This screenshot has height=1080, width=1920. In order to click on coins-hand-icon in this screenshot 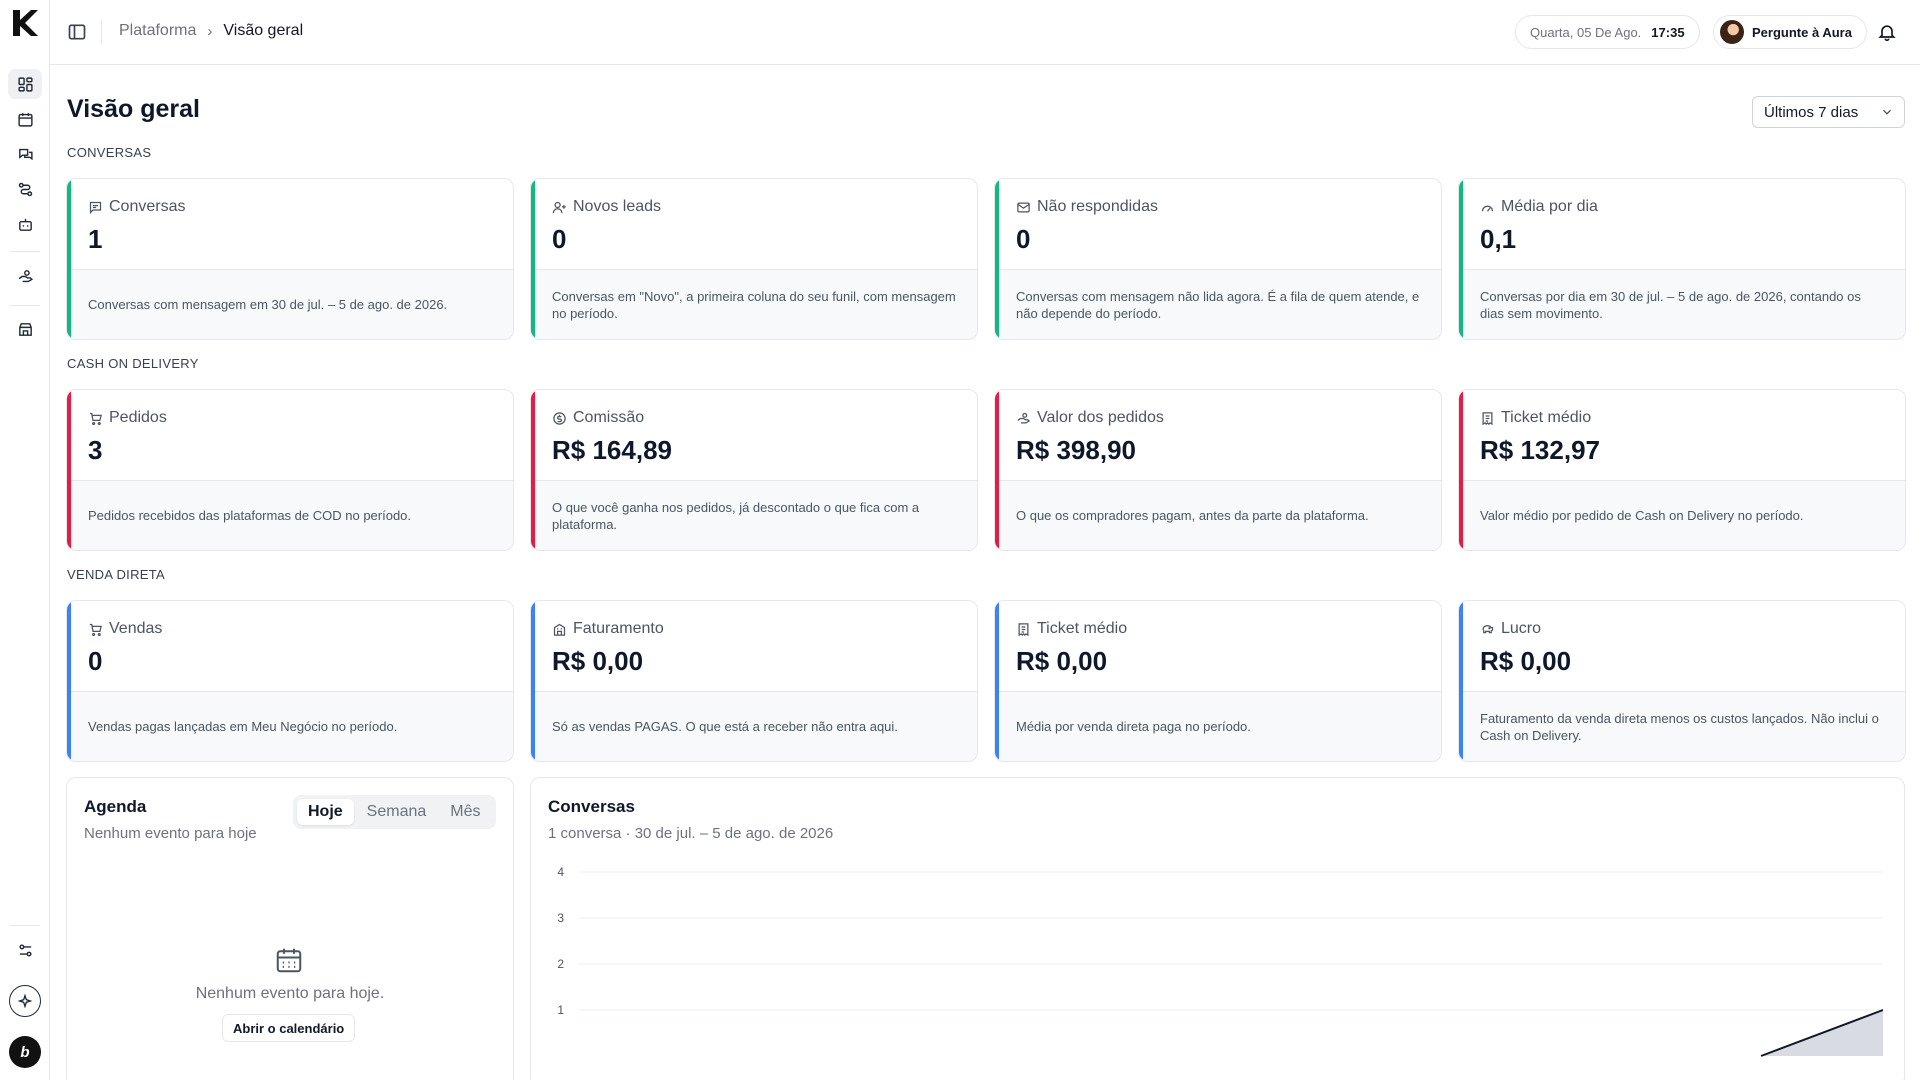, I will do `click(25, 275)`.